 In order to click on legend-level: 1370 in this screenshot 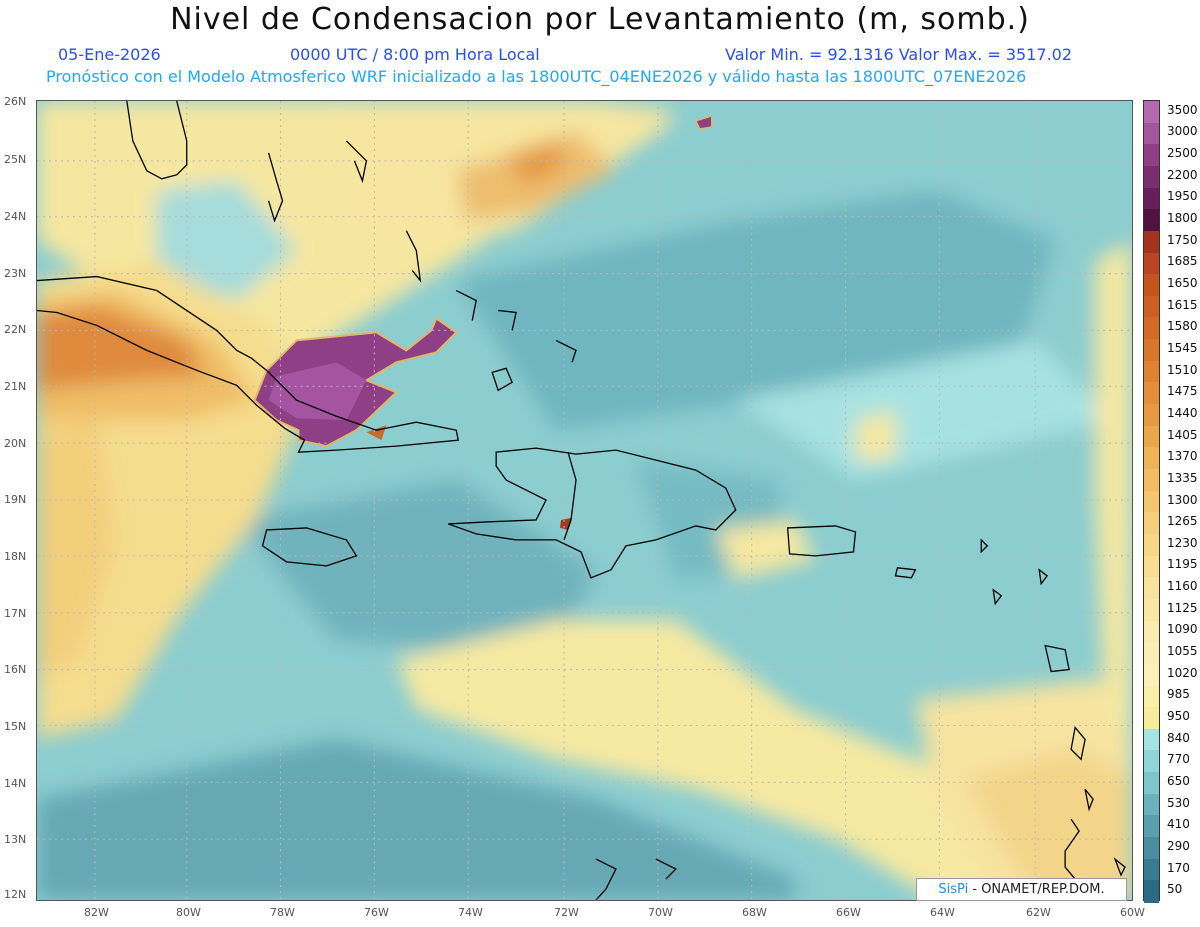, I will do `click(1182, 456)`.